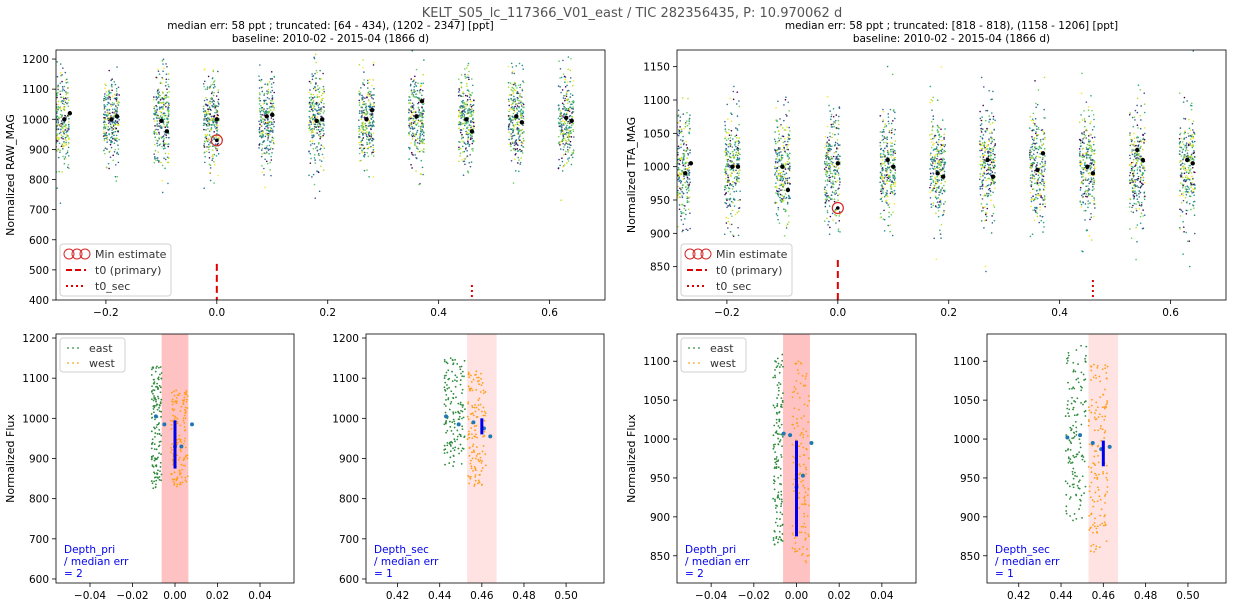 The height and width of the screenshot is (608, 1233). Describe the element at coordinates (710, 550) in the screenshot. I see `depth-note: Depth_pri` at that location.